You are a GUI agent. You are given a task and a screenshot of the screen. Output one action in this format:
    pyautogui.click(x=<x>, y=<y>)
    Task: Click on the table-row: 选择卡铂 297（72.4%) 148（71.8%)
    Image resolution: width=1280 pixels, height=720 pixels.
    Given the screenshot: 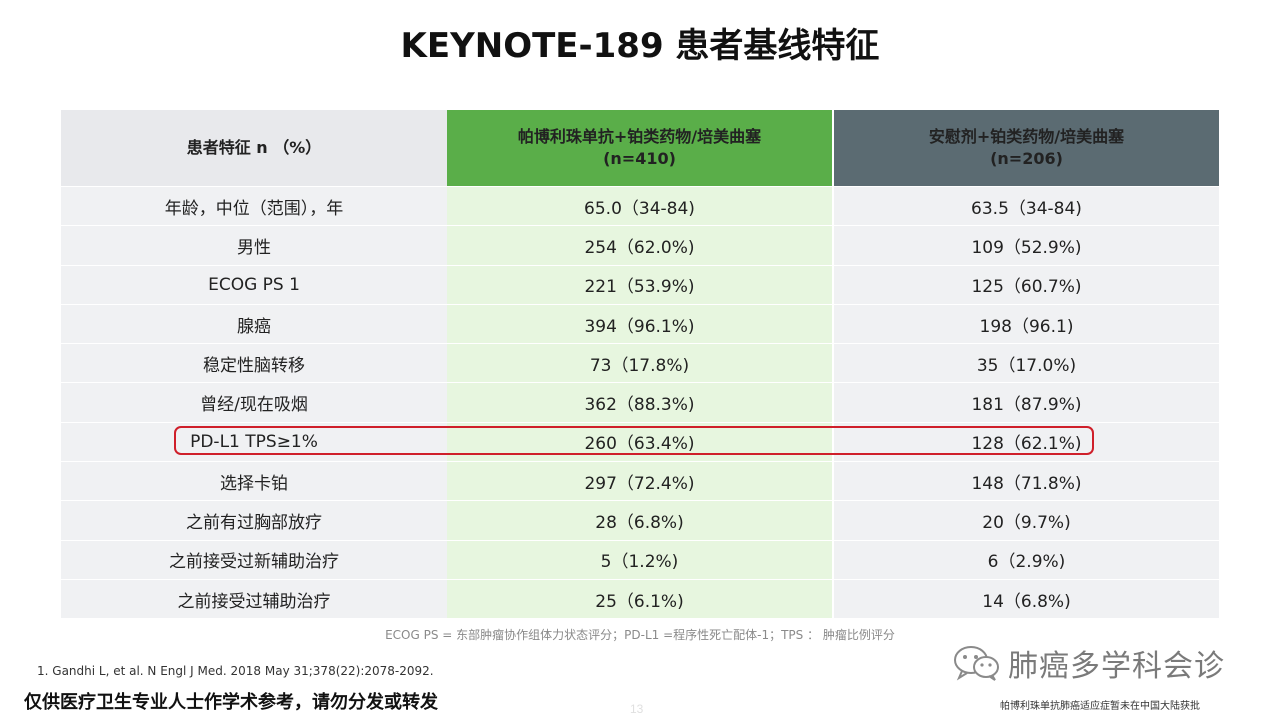 What is the action you would take?
    pyautogui.click(x=640, y=481)
    